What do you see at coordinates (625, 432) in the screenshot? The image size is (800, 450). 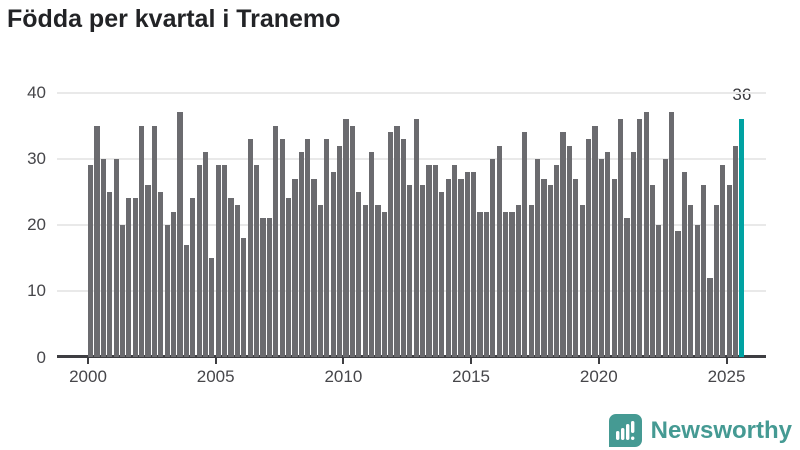 I see `newsworthy-speech-bubble-bar-chart-icon` at bounding box center [625, 432].